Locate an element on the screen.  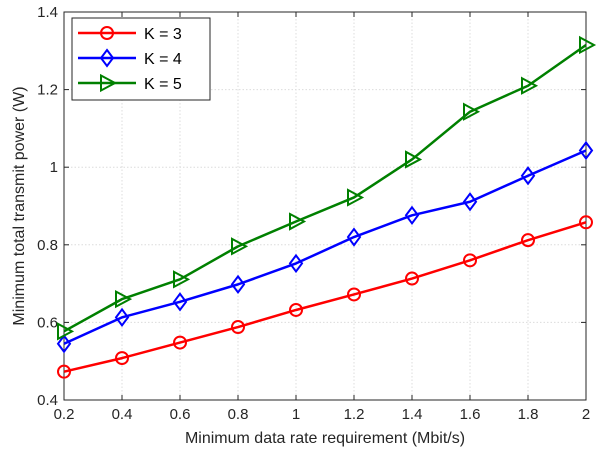
y-tick-label: 0.4 is located at coordinates (47, 400).